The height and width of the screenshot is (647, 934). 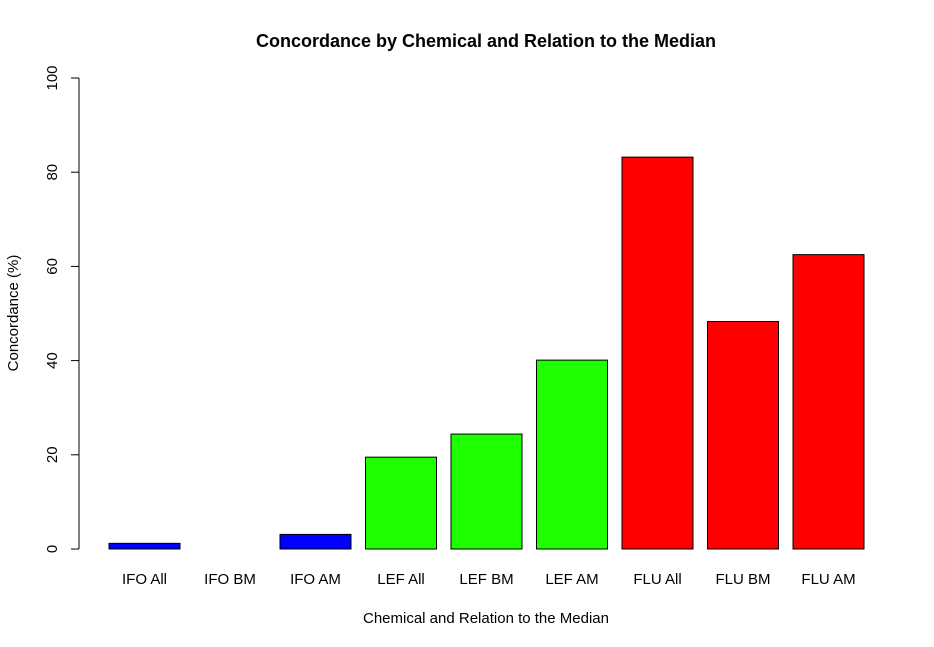 I want to click on y-tick-label: 80, so click(x=52, y=172).